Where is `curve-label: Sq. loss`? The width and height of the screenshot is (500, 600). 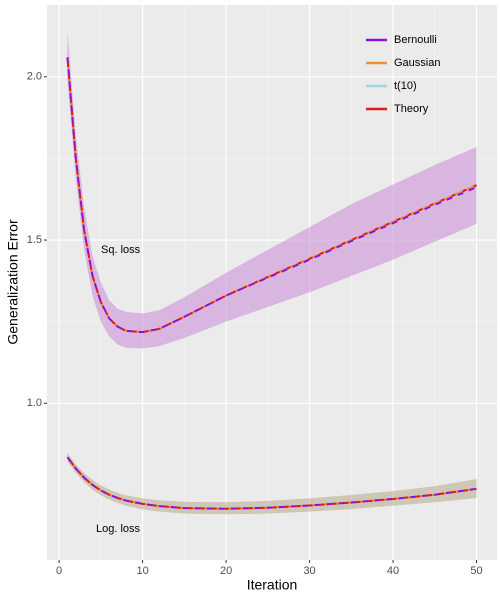
curve-label: Sq. loss is located at coordinates (121, 250).